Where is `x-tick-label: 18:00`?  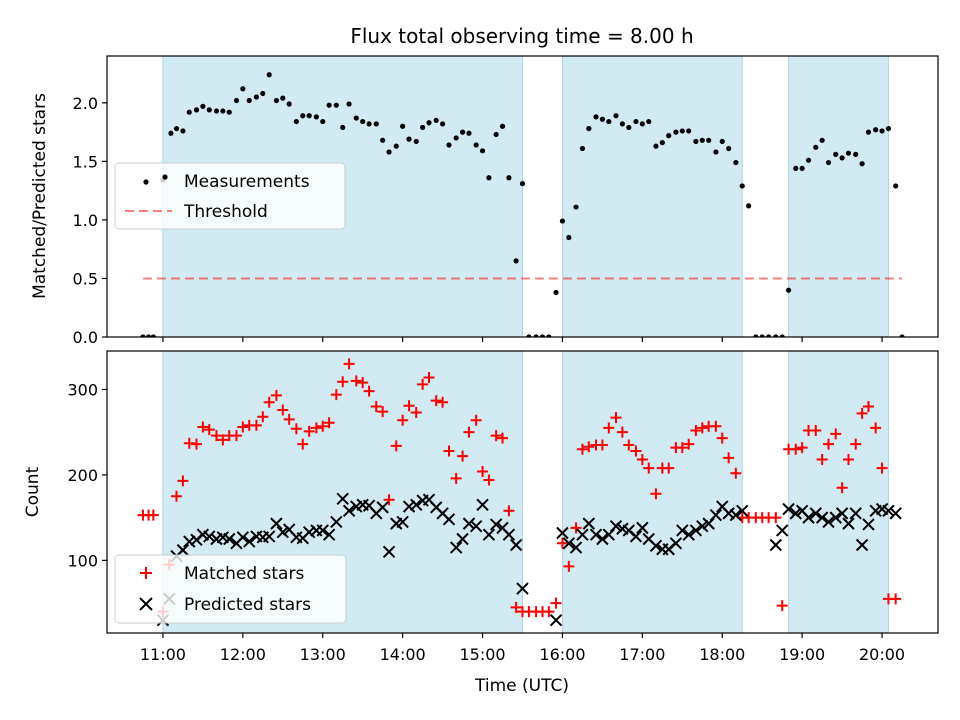
x-tick-label: 18:00 is located at coordinates (722, 654).